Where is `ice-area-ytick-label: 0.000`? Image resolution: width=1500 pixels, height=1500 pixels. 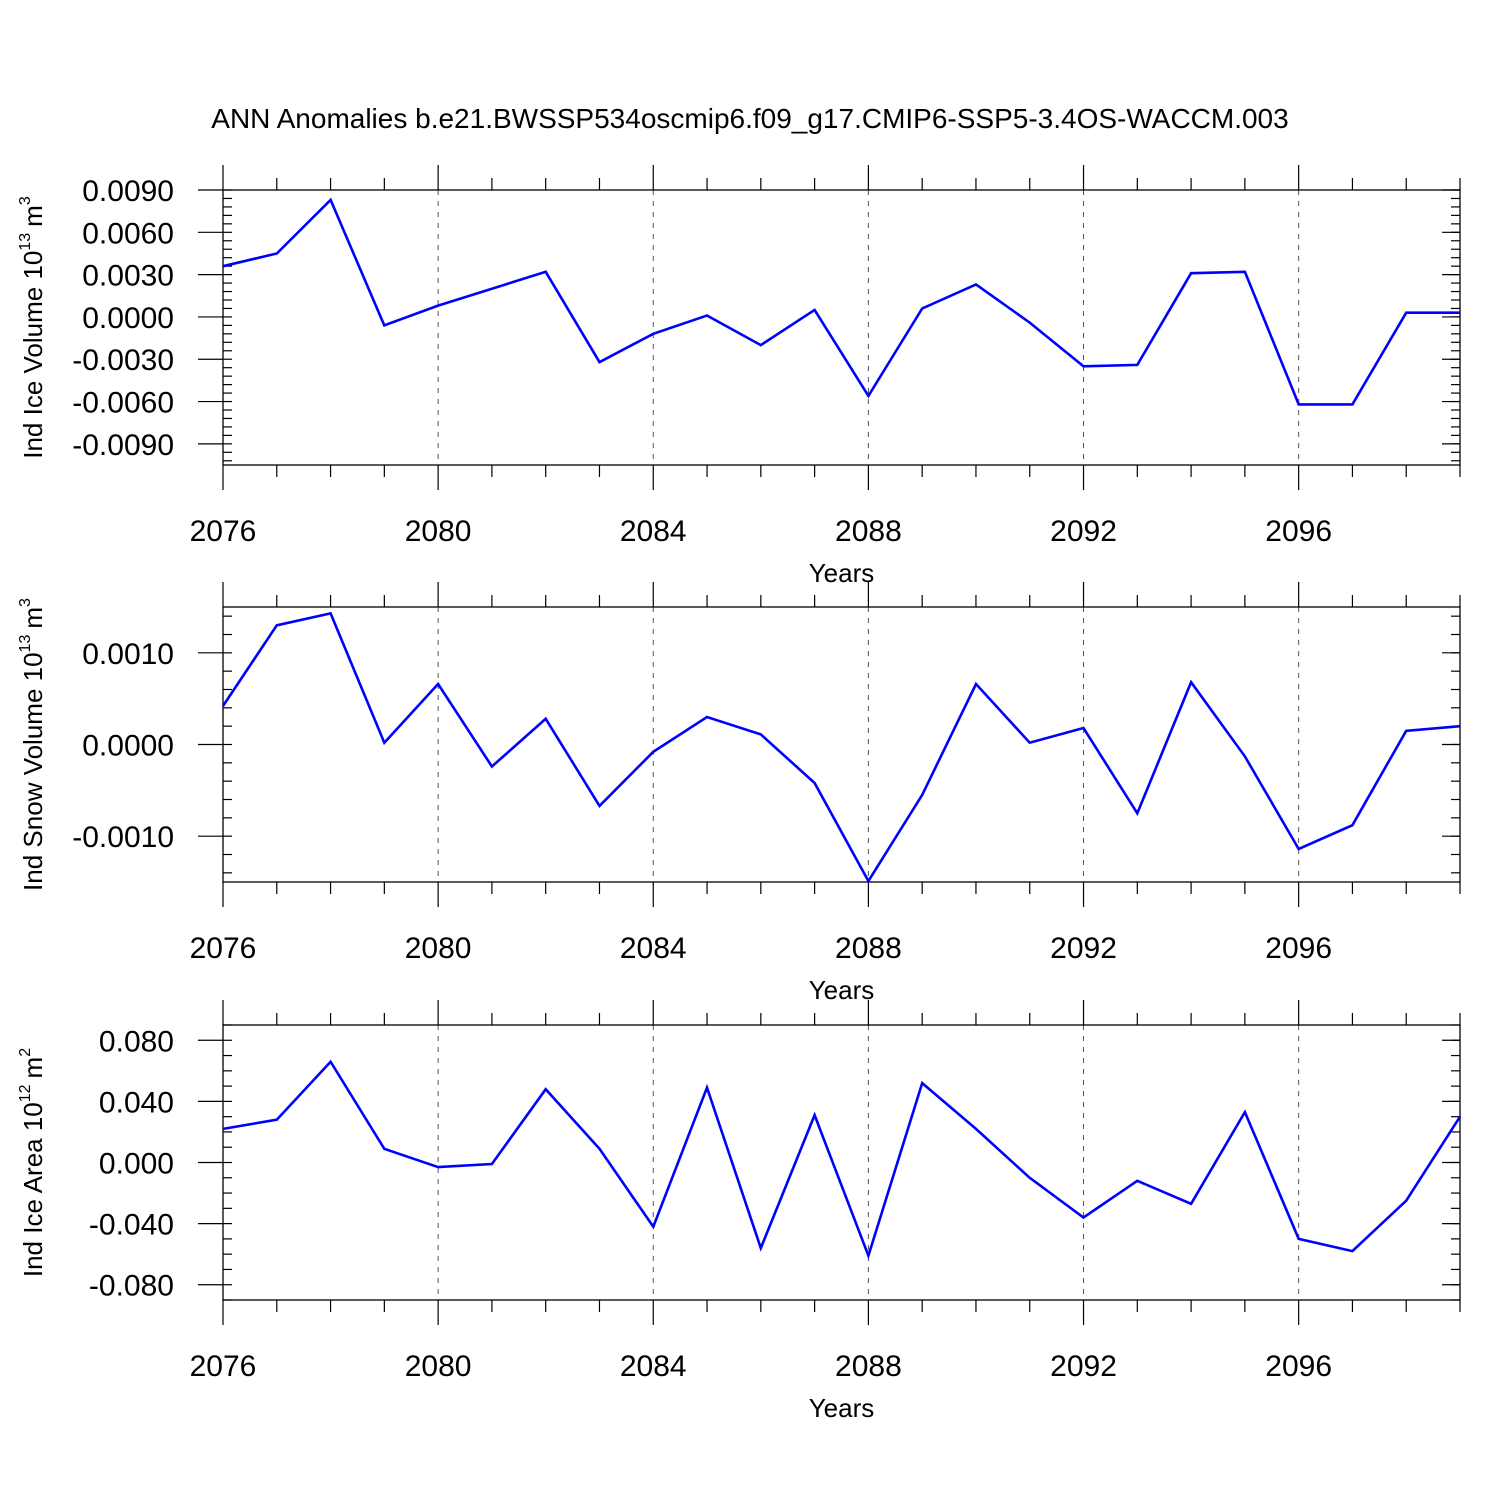
ice-area-ytick-label: 0.000 is located at coordinates (136, 1164).